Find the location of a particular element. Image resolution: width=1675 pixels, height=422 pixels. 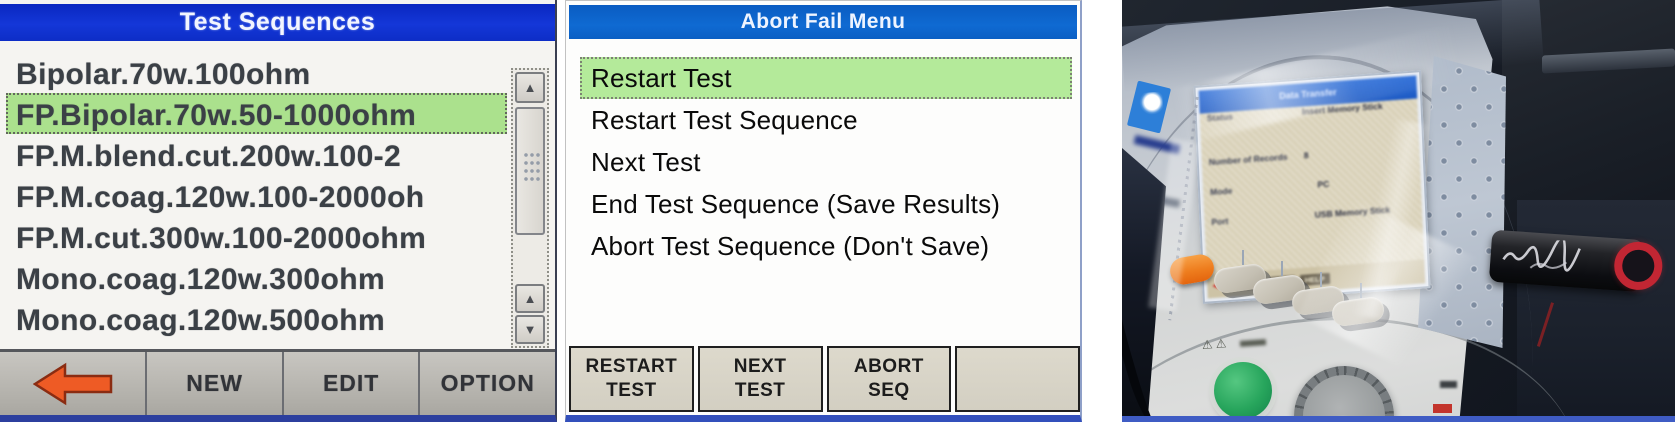

lcd-row: Mode PC is located at coordinates (1313, 185).